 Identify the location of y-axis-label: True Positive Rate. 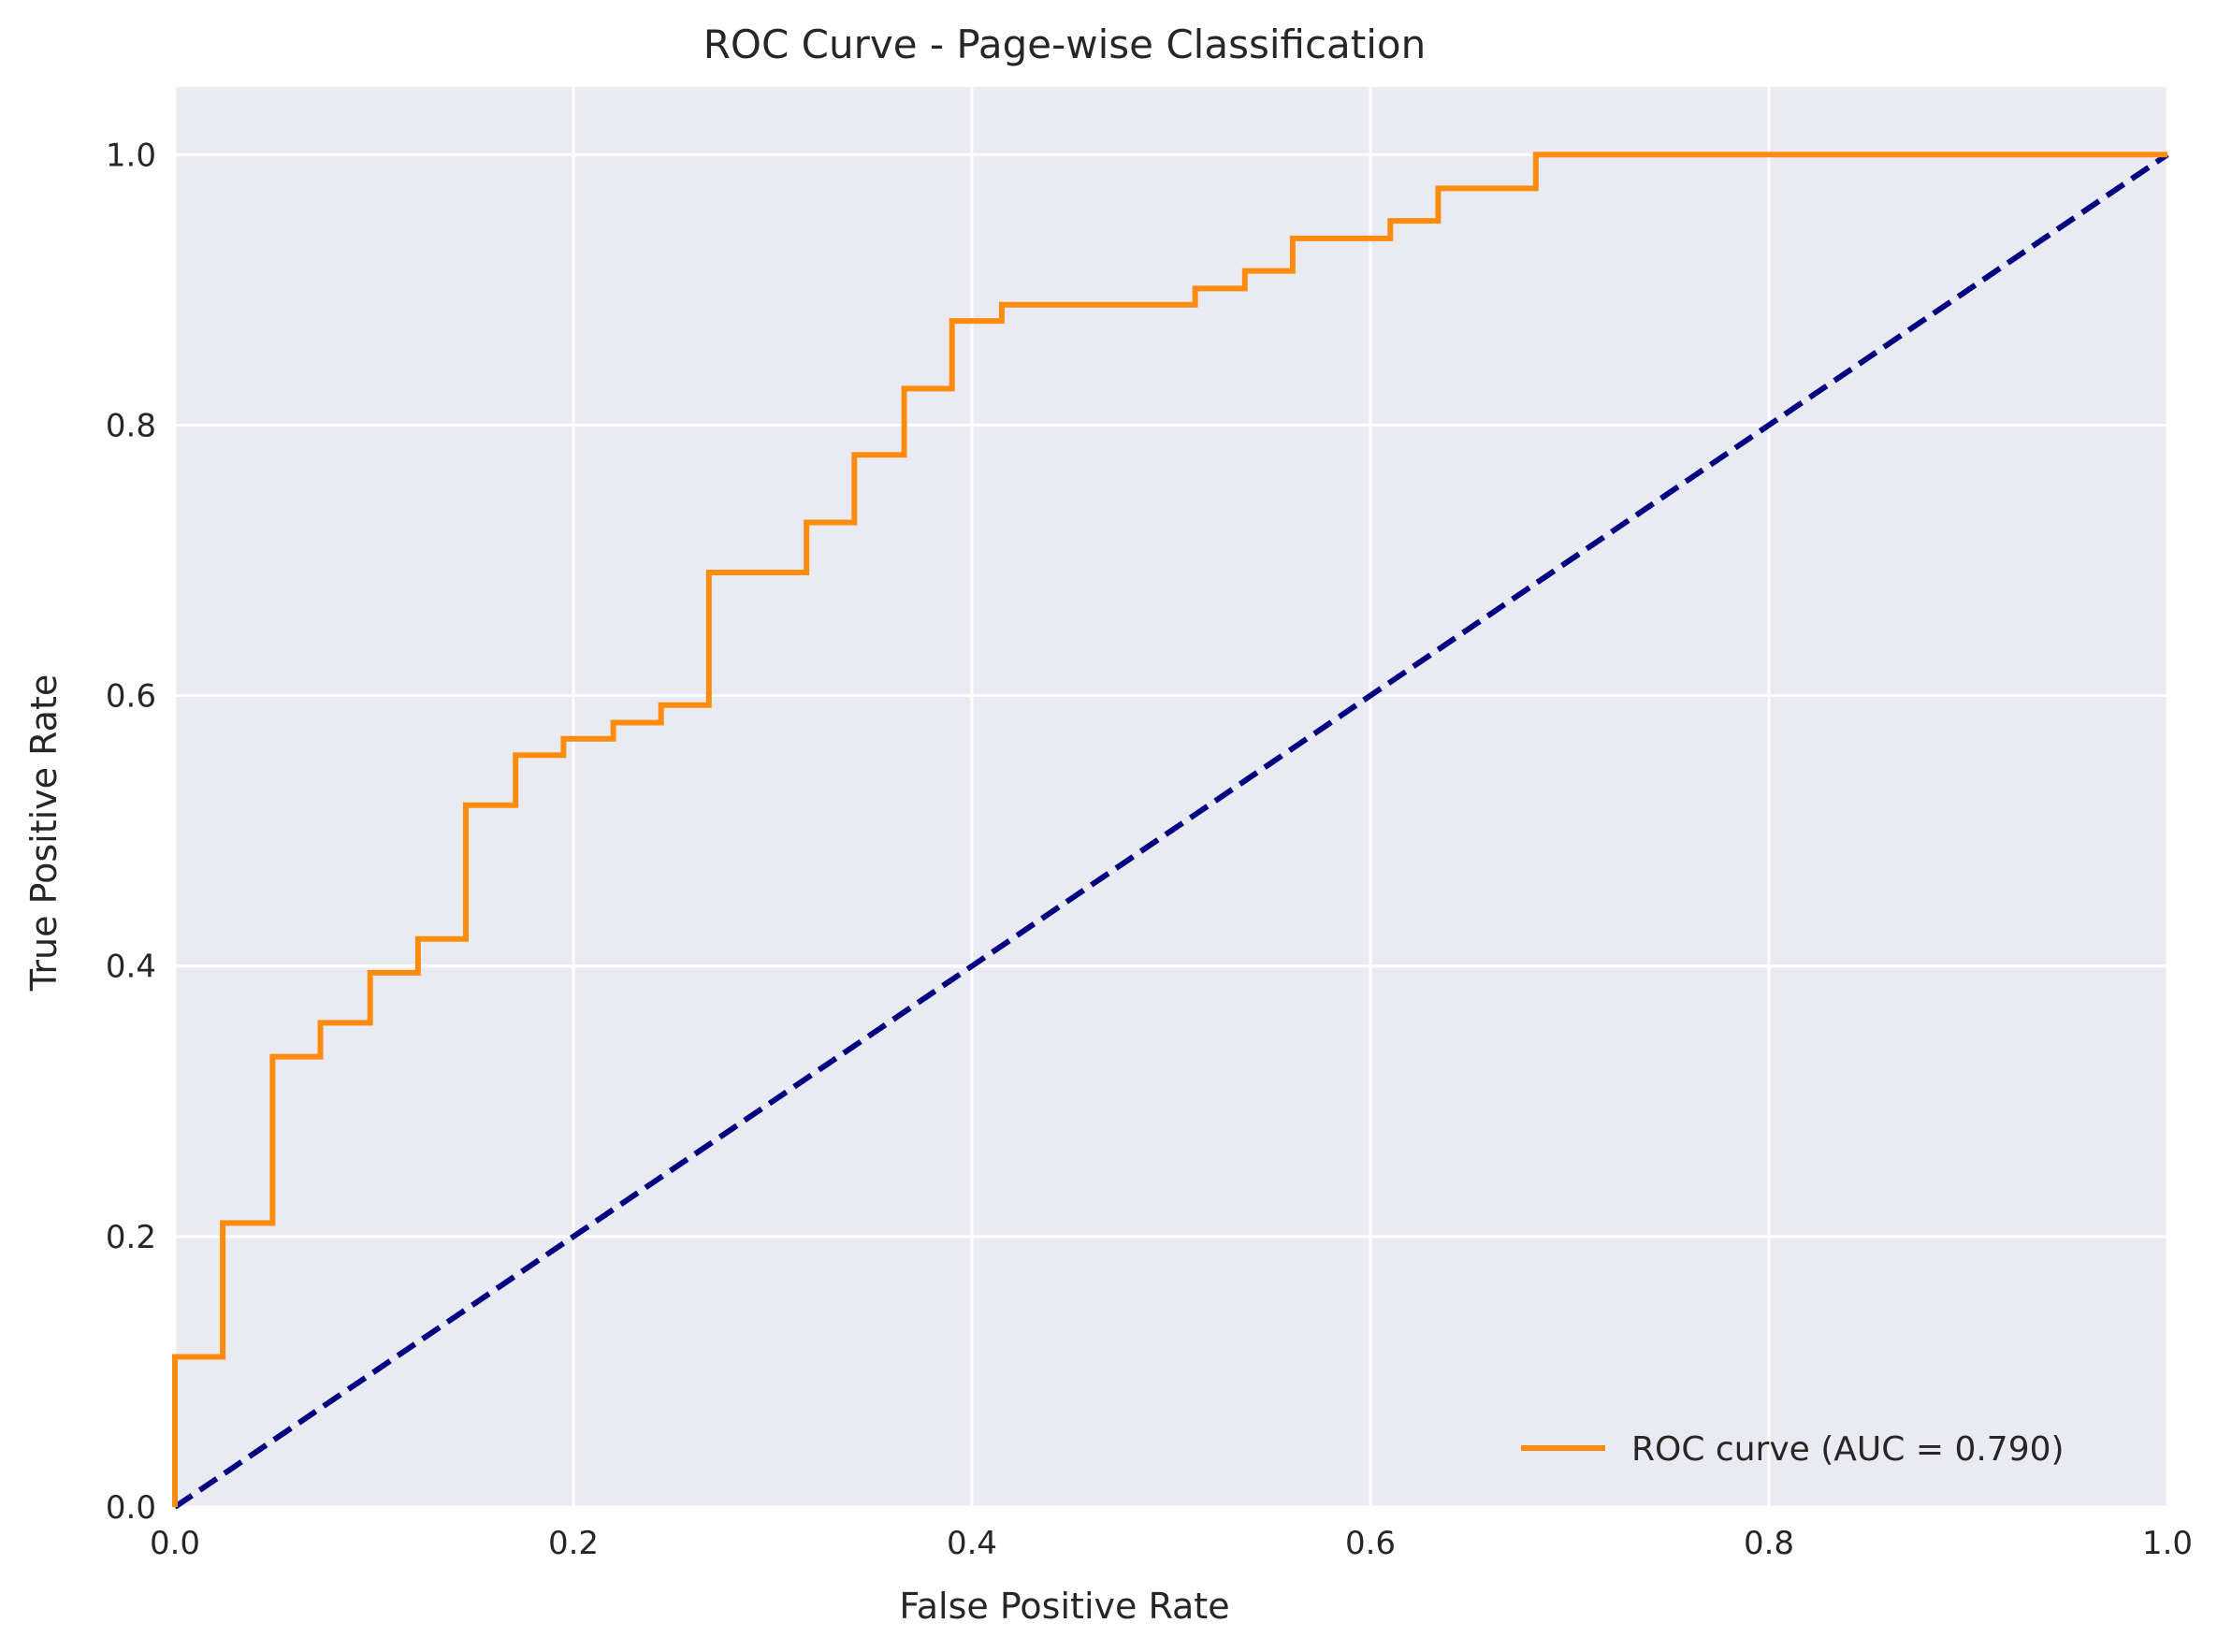
(44, 833).